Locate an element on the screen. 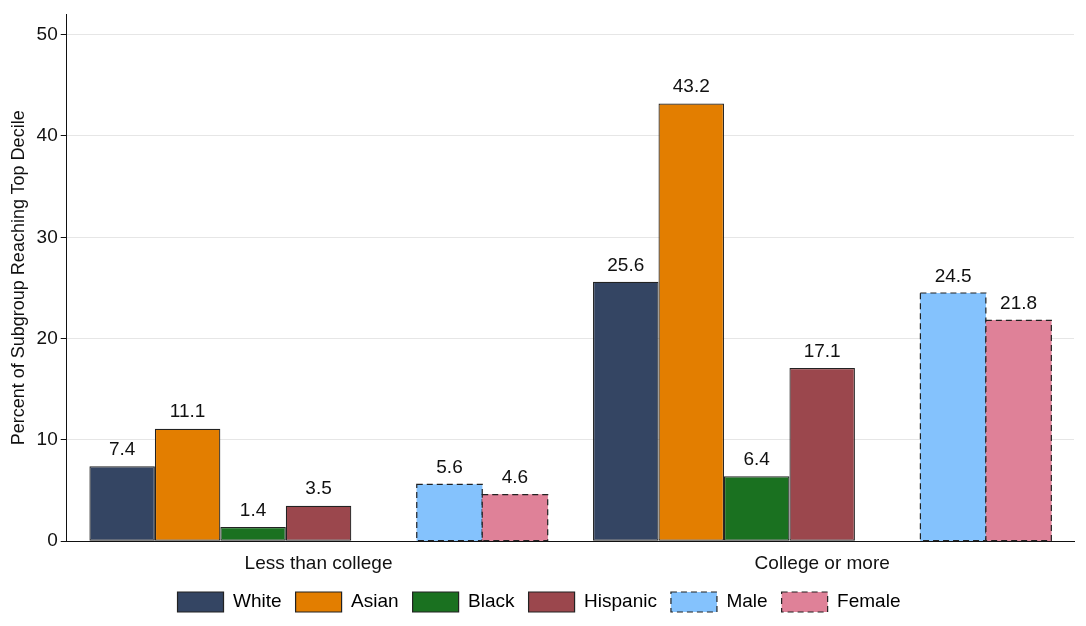 This screenshot has width=1086, height=626. data-label: 43.2 is located at coordinates (691, 86).